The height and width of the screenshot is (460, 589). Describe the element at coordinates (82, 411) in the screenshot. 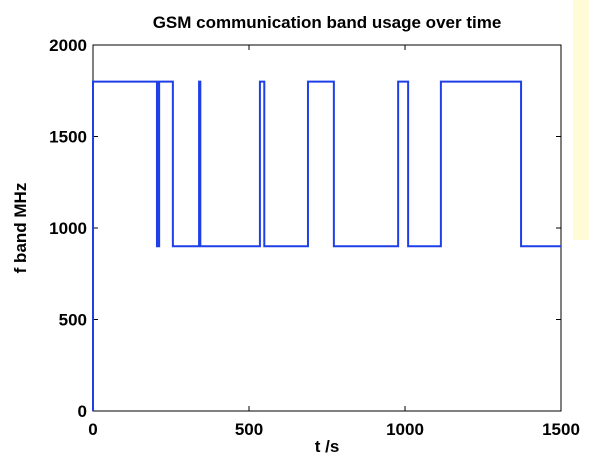

I see `y-tick-label: 0` at that location.